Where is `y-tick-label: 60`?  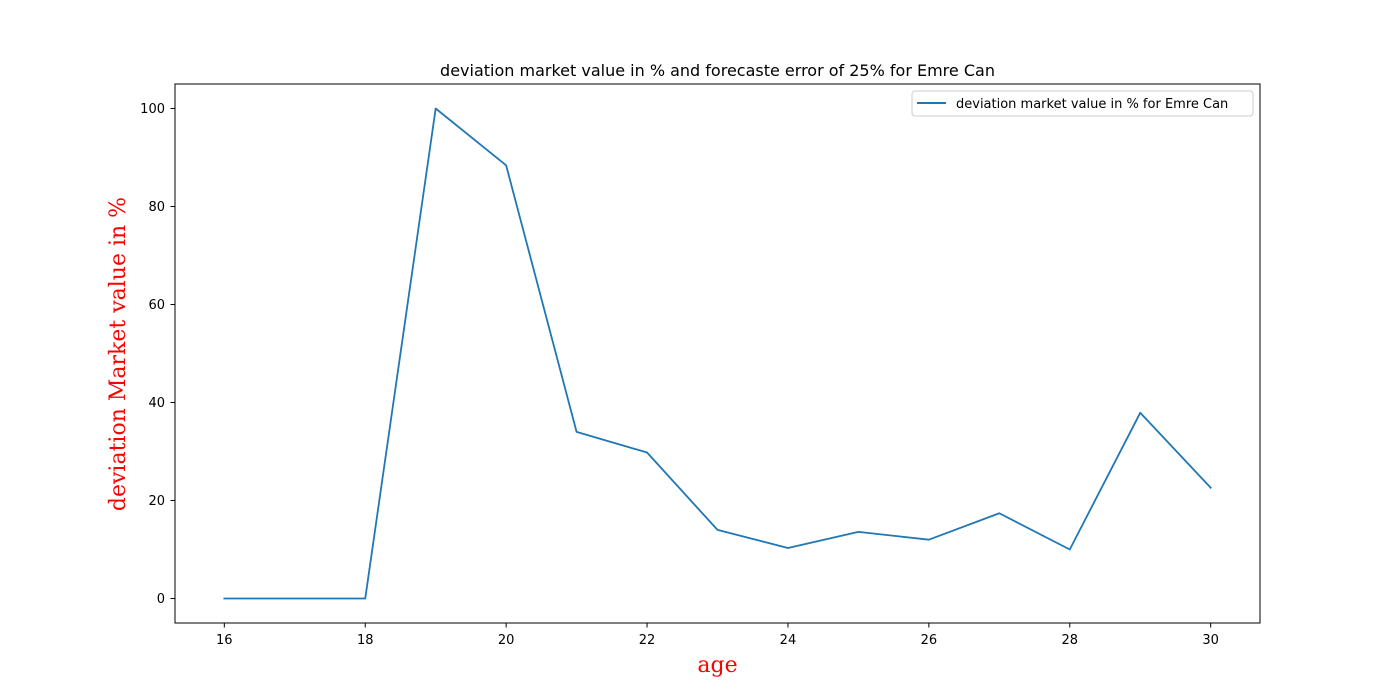
y-tick-label: 60 is located at coordinates (156, 305).